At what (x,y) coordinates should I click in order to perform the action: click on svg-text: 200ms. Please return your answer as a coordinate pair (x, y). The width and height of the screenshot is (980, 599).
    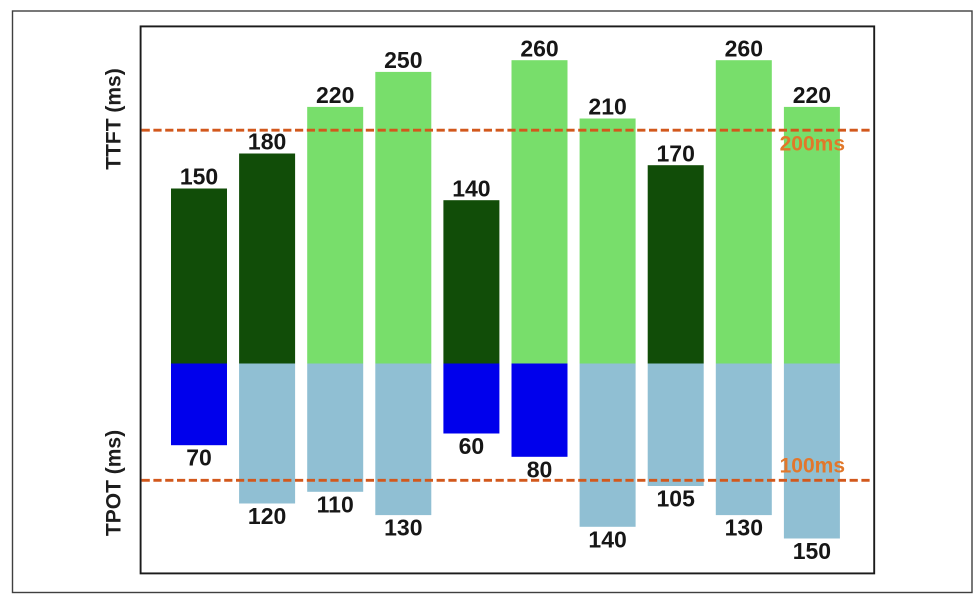
    Looking at the image, I should click on (812, 144).